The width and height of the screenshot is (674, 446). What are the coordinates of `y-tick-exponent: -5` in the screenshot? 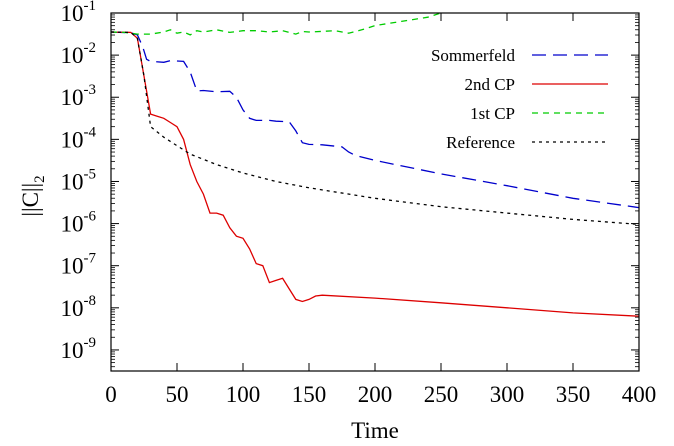 It's located at (90, 174).